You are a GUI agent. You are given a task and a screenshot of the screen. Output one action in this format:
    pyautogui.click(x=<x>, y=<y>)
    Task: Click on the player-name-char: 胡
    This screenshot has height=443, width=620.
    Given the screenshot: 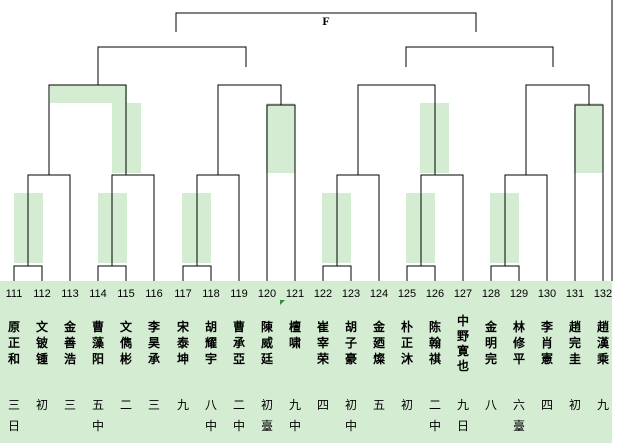 What is the action you would take?
    pyautogui.click(x=351, y=326)
    